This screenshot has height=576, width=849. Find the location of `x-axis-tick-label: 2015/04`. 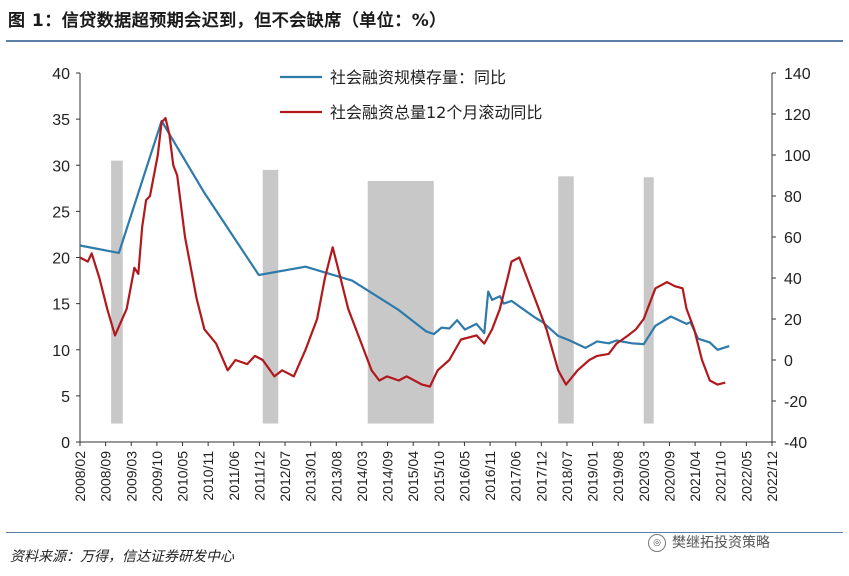

x-axis-tick-label: 2015/04 is located at coordinates (413, 476).